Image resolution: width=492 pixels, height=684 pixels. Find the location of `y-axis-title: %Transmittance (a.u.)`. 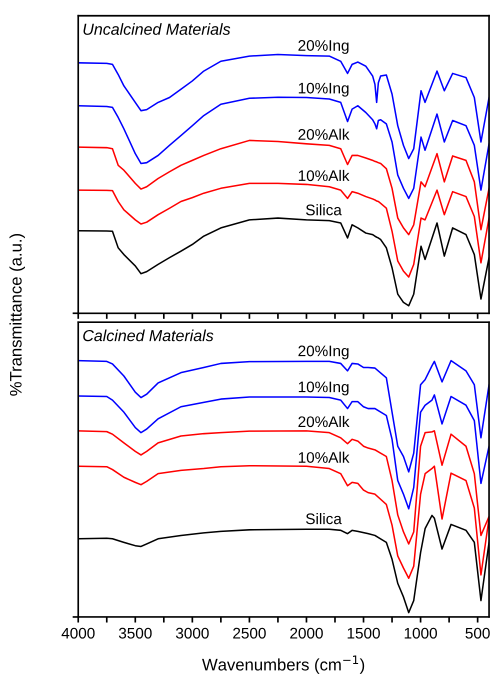

y-axis-title: %Transmittance (a.u.) is located at coordinates (17, 315).